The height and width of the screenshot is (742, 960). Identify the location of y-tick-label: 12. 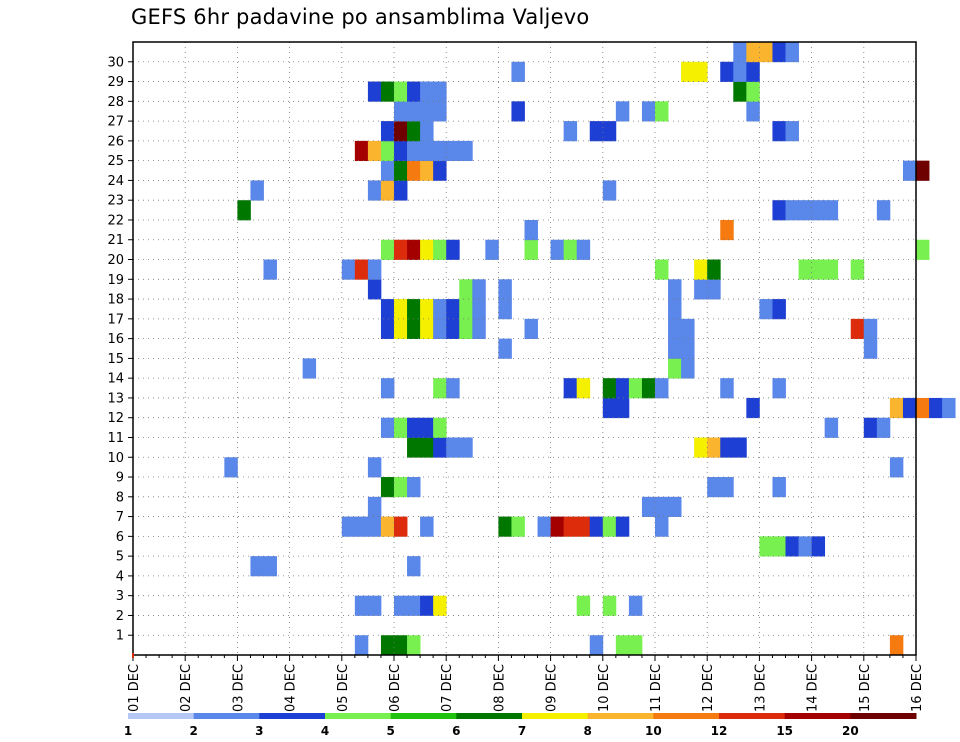
(115, 418).